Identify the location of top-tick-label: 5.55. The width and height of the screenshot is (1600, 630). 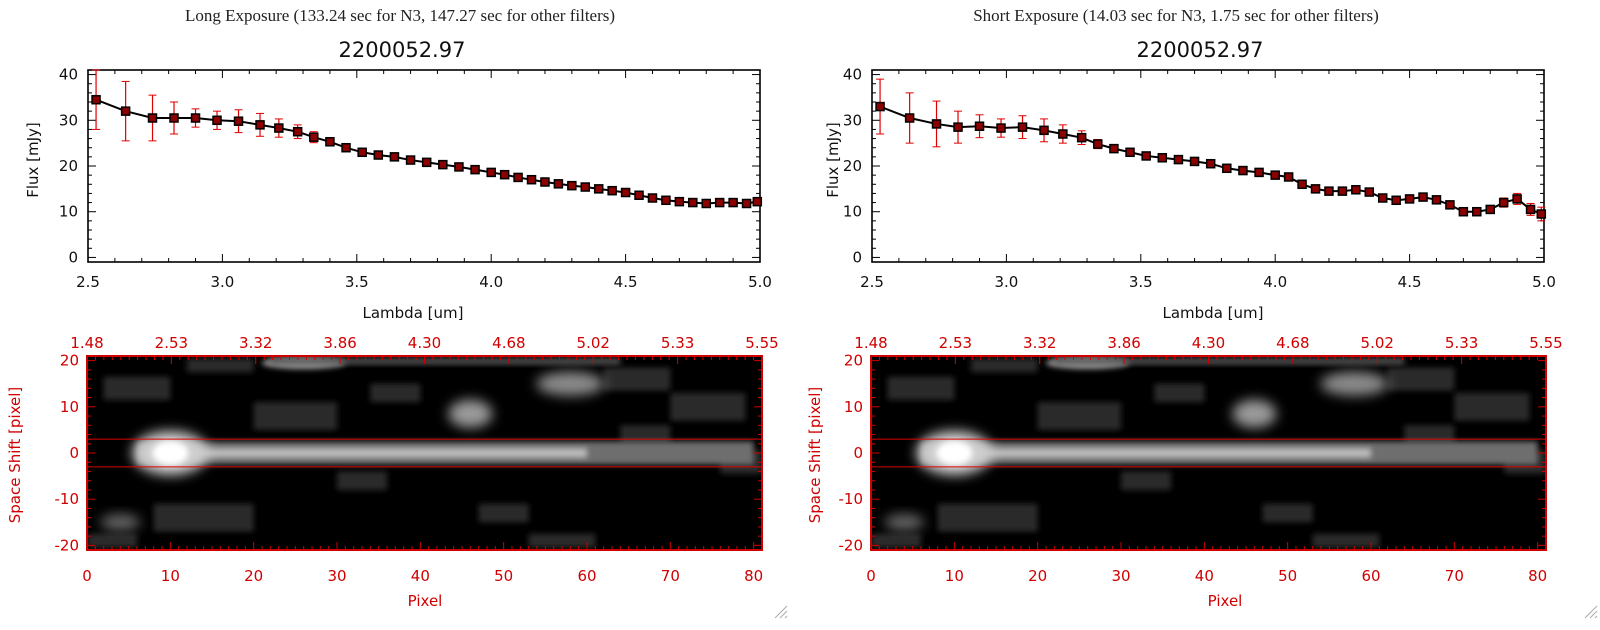
(1545, 343).